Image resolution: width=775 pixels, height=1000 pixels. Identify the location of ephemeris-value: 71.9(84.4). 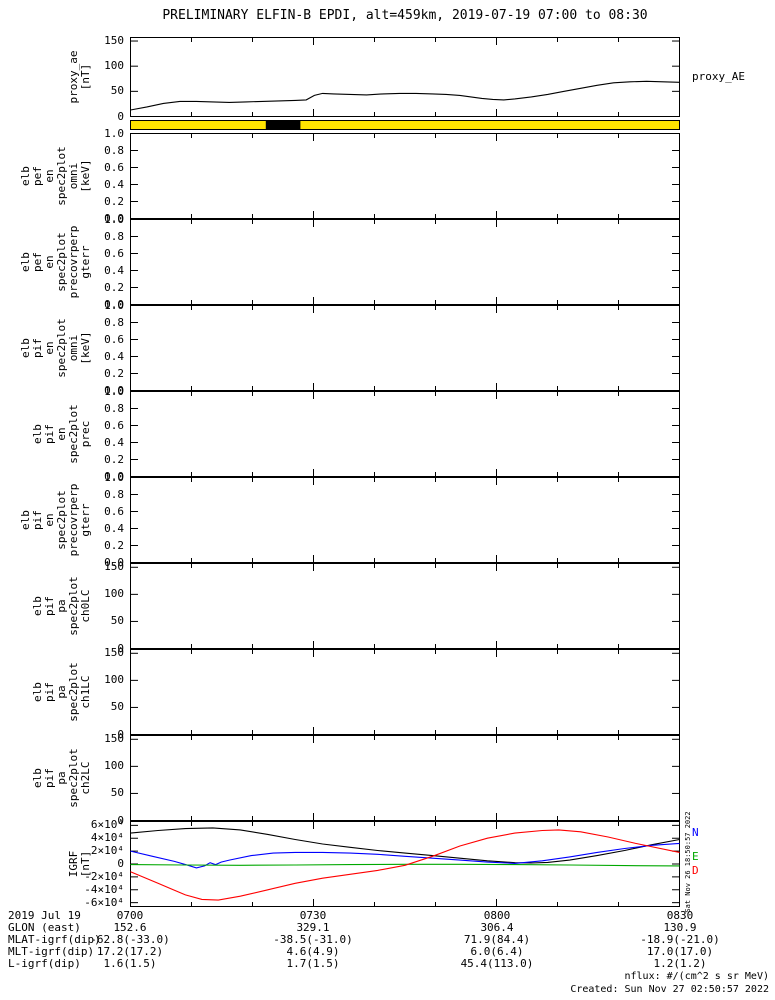
(497, 939).